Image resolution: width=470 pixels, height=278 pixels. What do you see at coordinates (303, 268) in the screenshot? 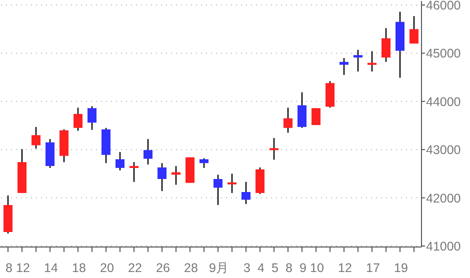
I see `x-tick-label: 9` at bounding box center [303, 268].